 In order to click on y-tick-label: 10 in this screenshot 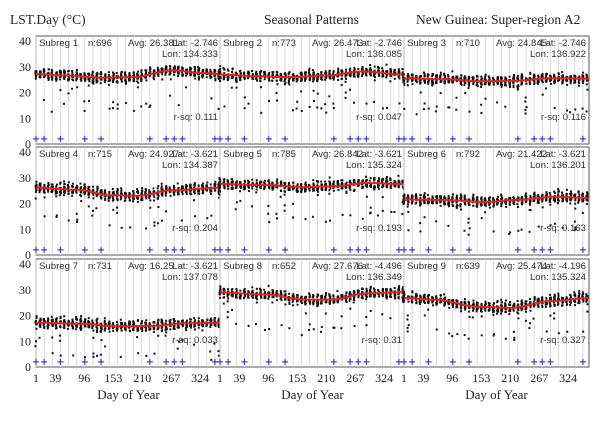, I will do `click(25, 118)`.